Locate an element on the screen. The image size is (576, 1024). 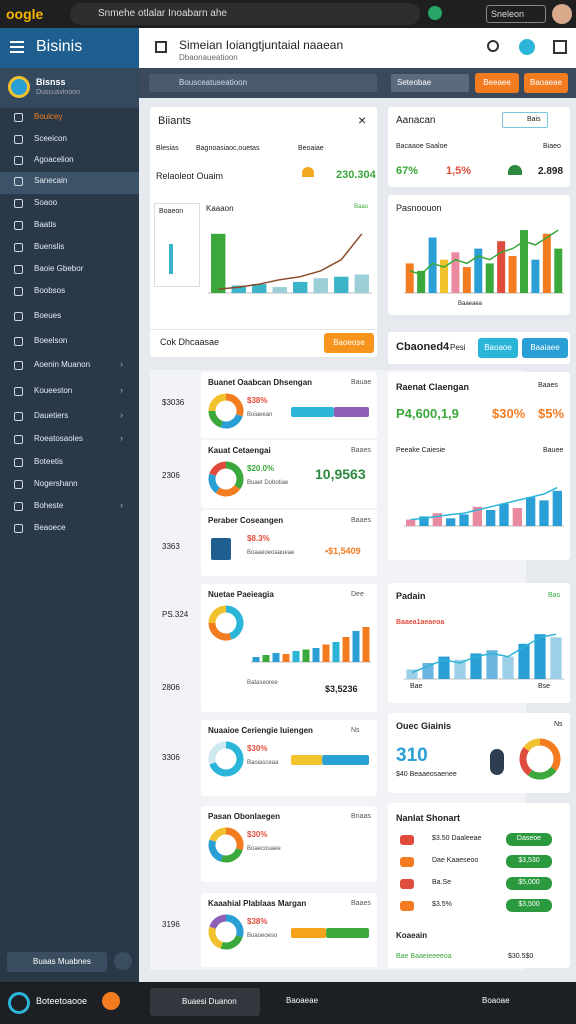
note: Baaeaea is located at coordinates (470, 304).